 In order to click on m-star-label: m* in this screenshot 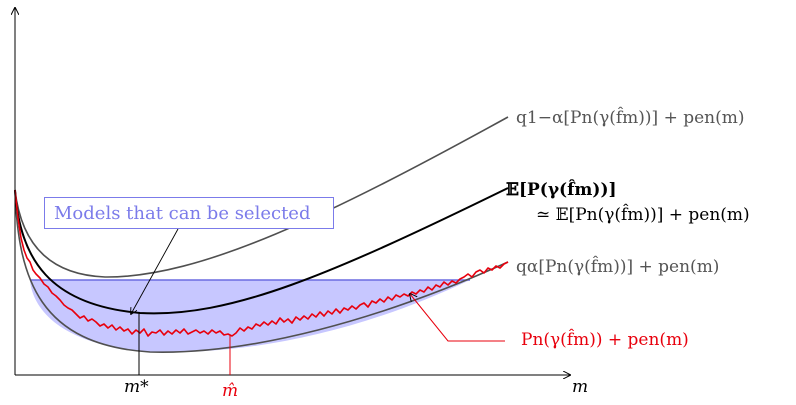, I will do `click(136, 387)`.